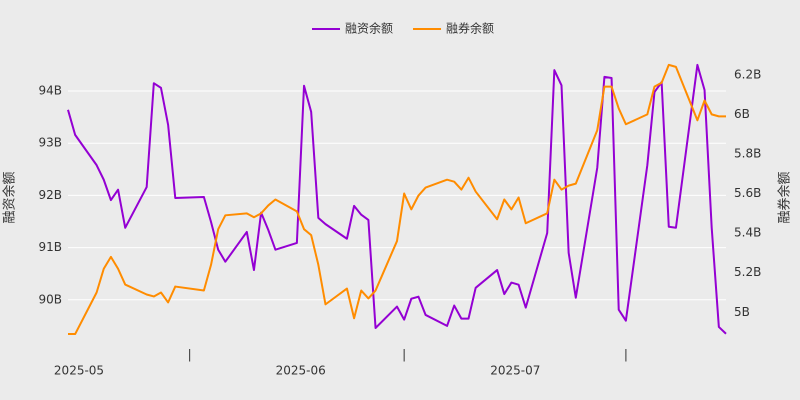 The height and width of the screenshot is (400, 800). Describe the element at coordinates (747, 272) in the screenshot. I see `y2-tick-label: 5.2B` at that location.